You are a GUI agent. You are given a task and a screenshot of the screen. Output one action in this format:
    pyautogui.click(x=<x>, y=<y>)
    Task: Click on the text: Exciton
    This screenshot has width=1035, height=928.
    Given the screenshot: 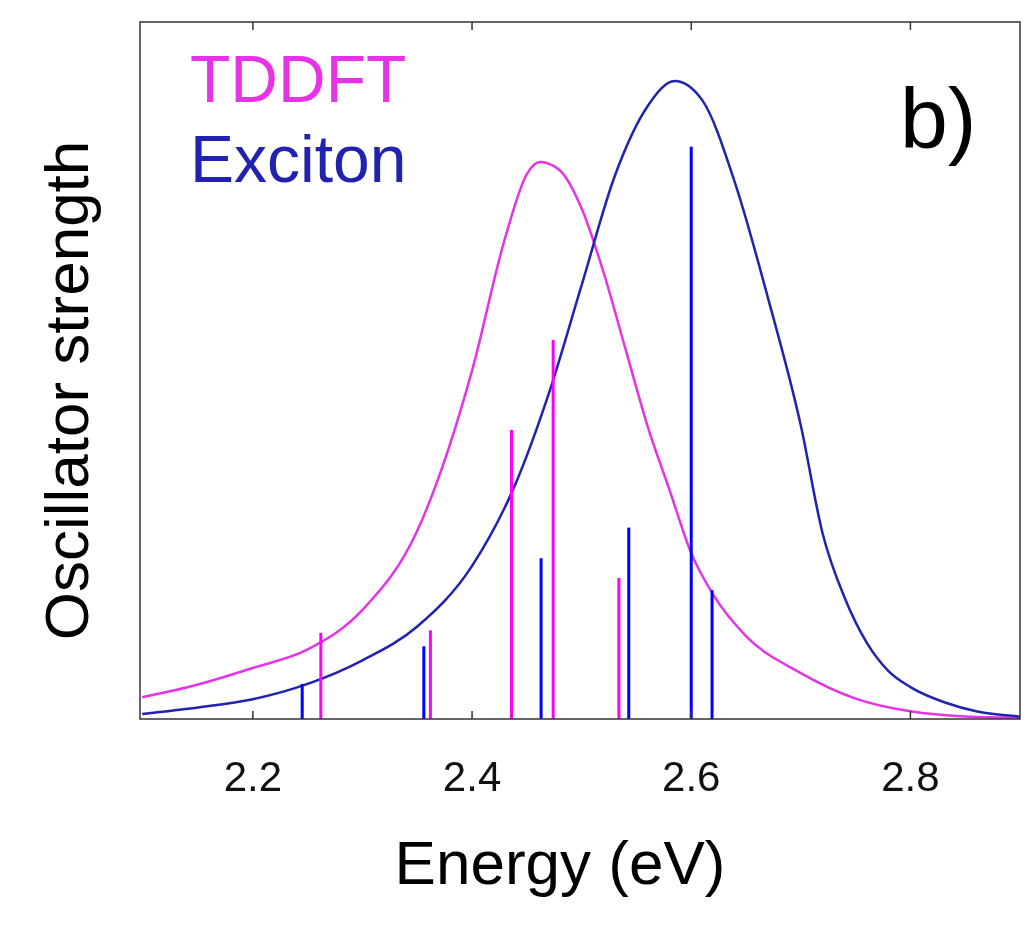 What is the action you would take?
    pyautogui.click(x=298, y=159)
    